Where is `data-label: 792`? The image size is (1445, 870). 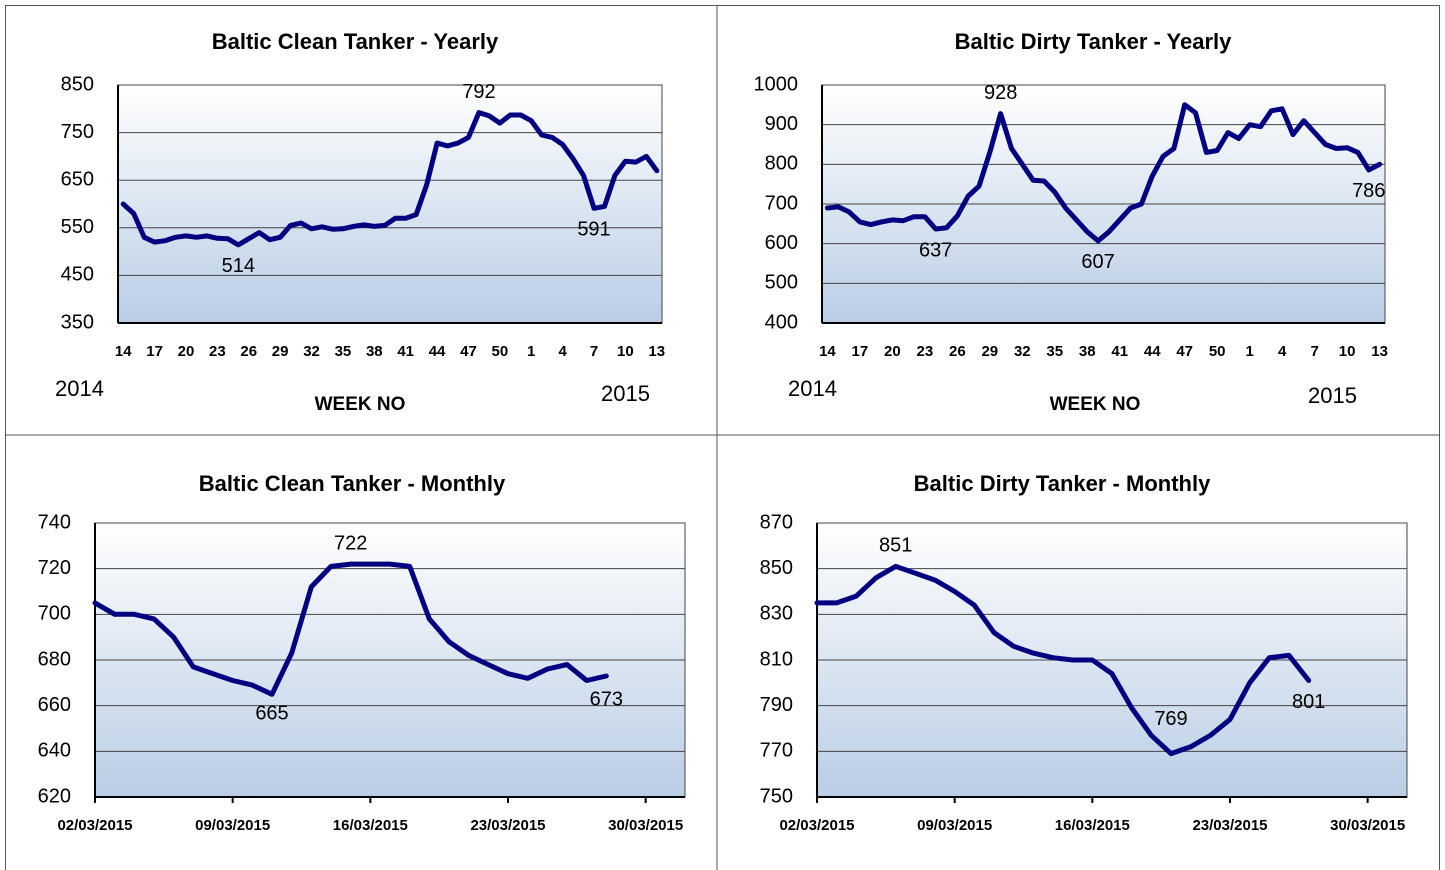 data-label: 792 is located at coordinates (478, 92).